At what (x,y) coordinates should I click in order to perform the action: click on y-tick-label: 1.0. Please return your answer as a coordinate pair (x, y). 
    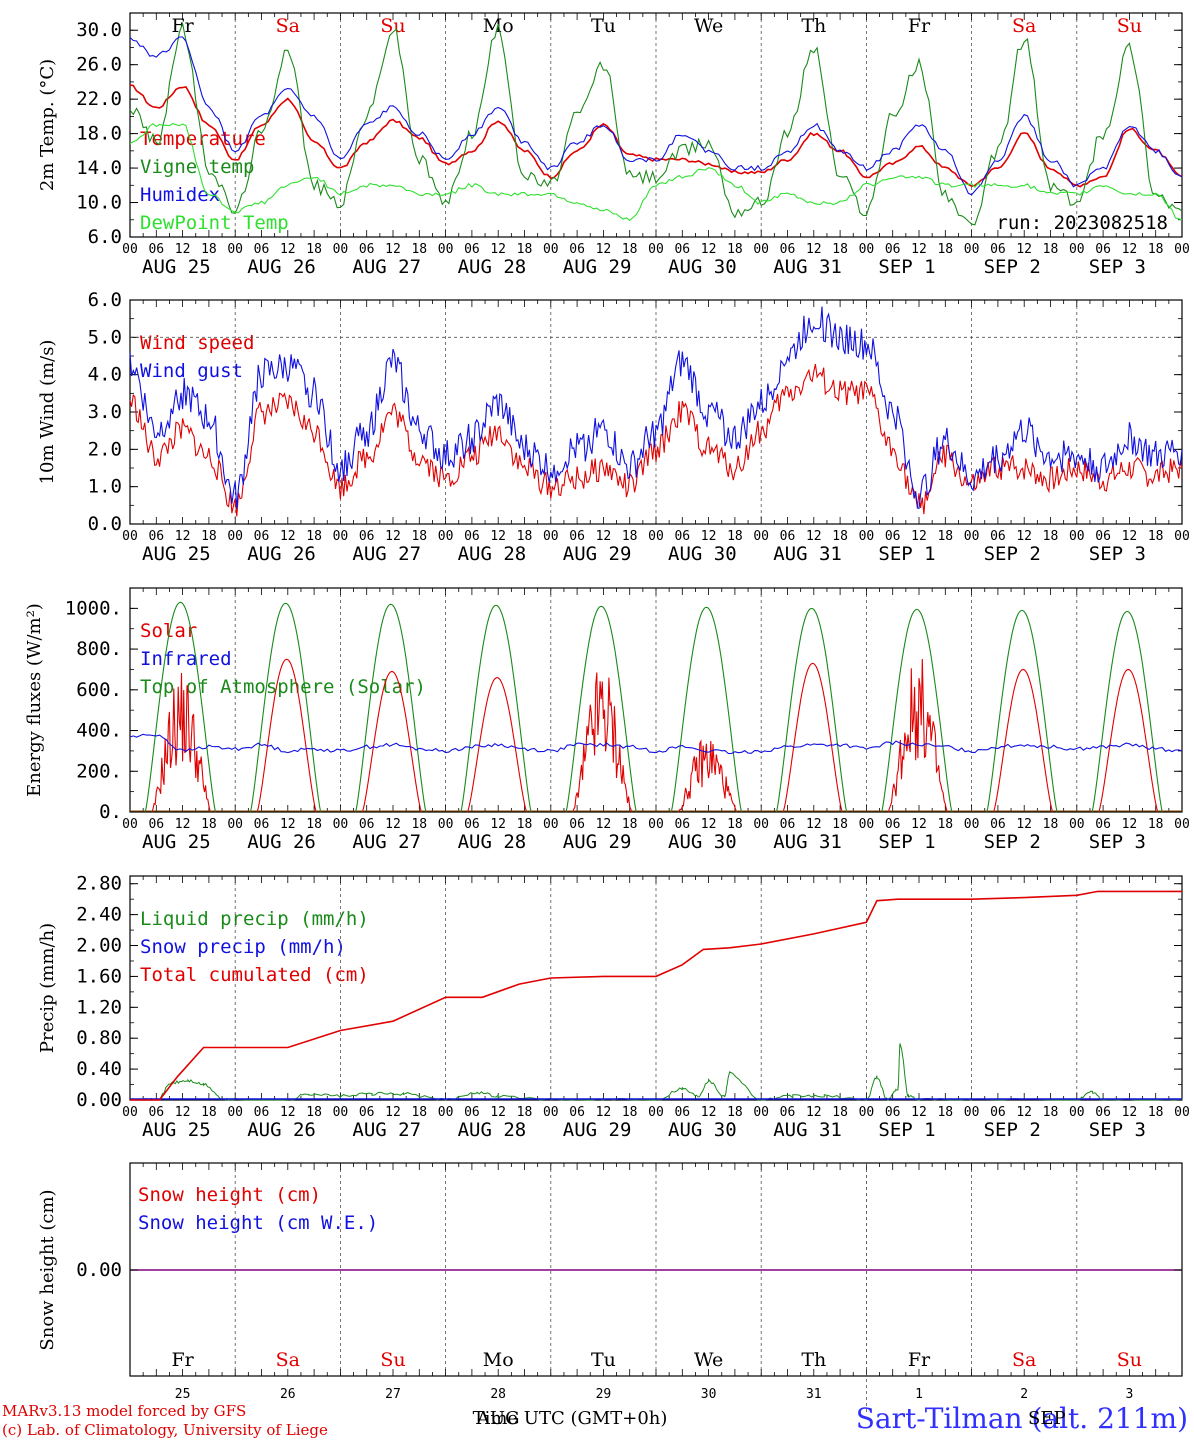
    Looking at the image, I should click on (105, 487).